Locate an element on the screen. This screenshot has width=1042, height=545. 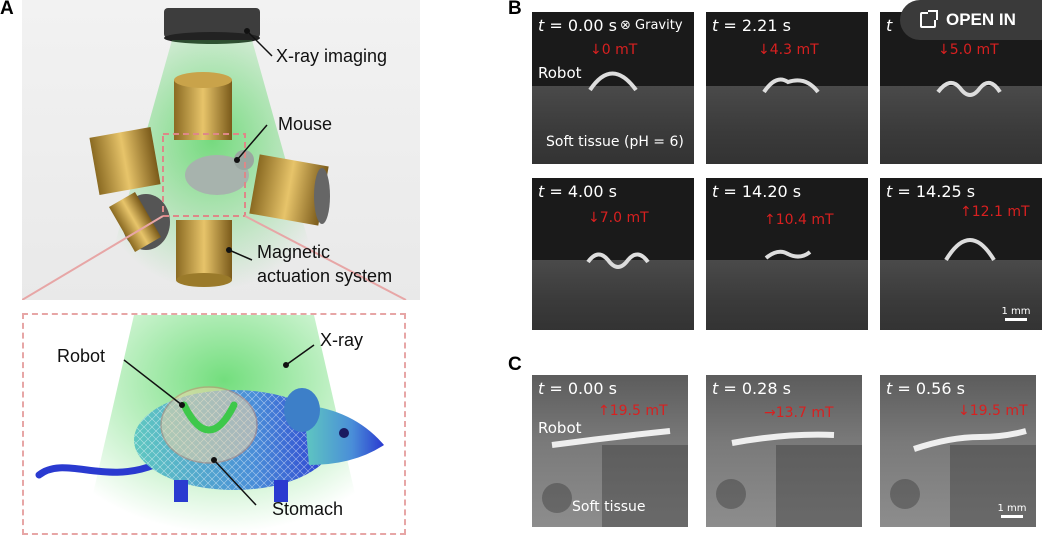
stomach is located at coordinates (209, 425).